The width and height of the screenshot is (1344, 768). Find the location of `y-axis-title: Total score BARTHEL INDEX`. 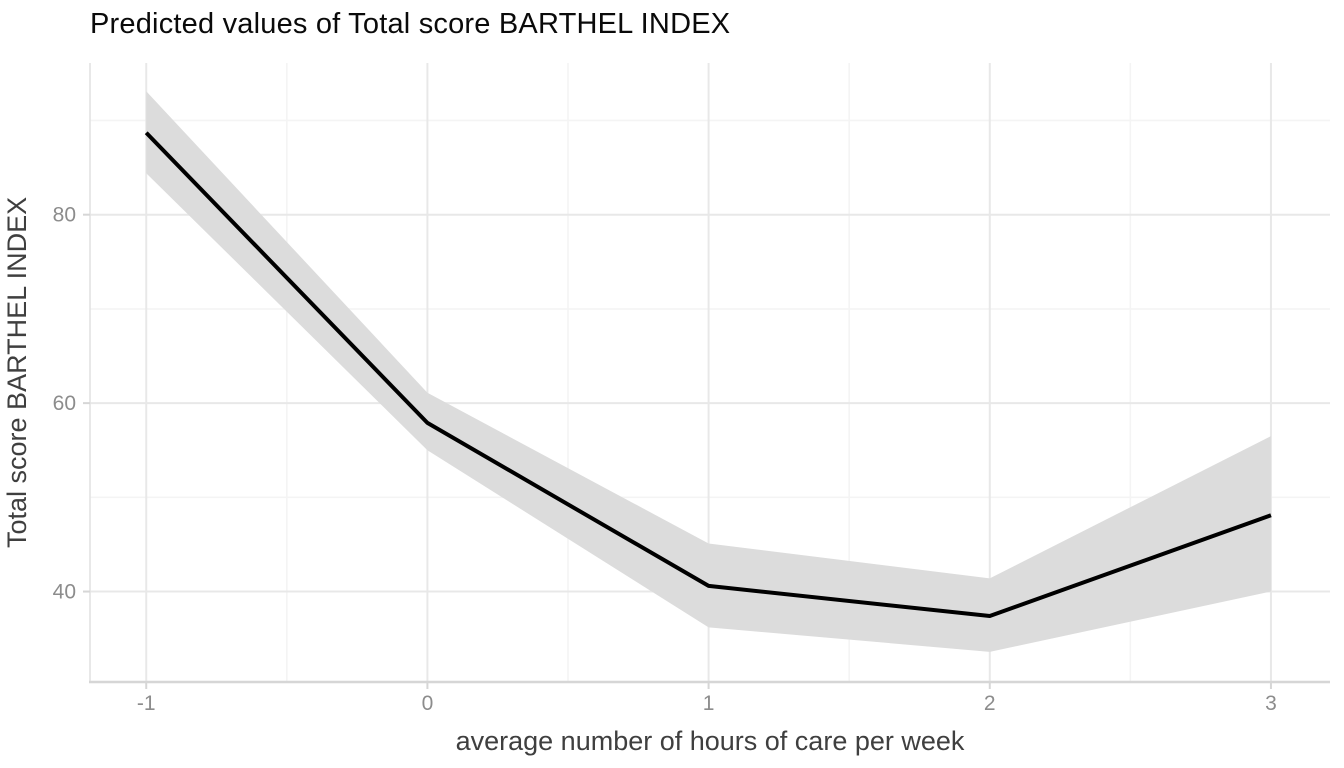

y-axis-title: Total score BARTHEL INDEX is located at coordinates (17, 372).